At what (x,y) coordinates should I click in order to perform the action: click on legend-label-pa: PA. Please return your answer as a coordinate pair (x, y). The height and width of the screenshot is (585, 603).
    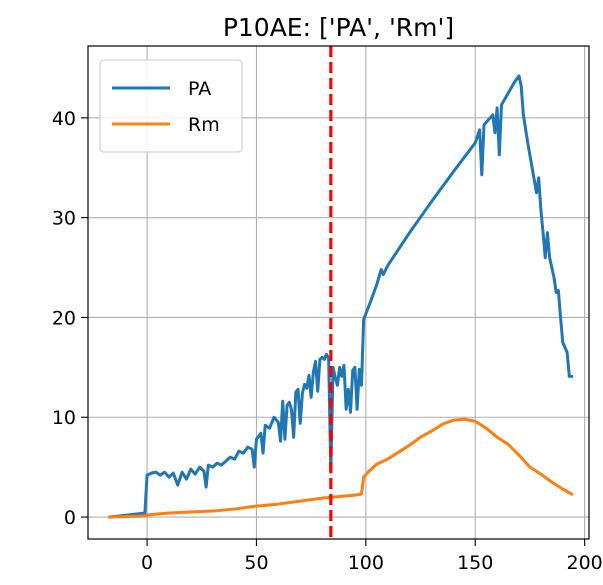
    Looking at the image, I should click on (199, 89).